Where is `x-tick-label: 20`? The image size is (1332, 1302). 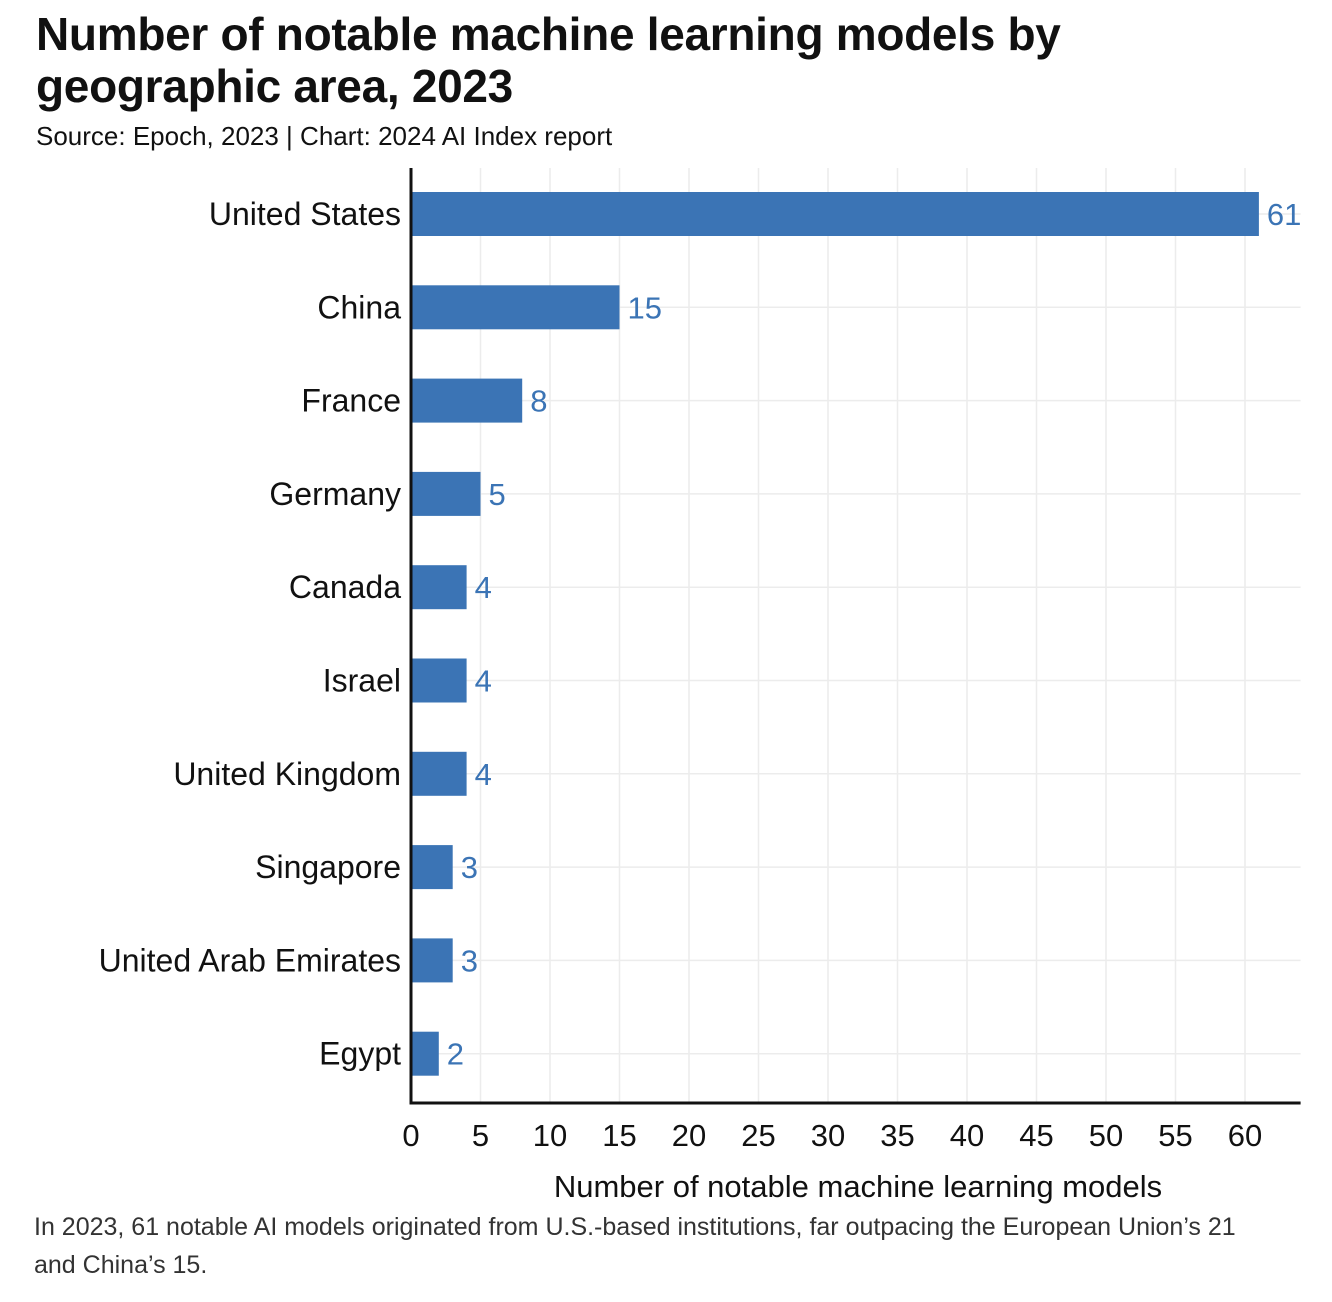 x-tick-label: 20 is located at coordinates (689, 1135).